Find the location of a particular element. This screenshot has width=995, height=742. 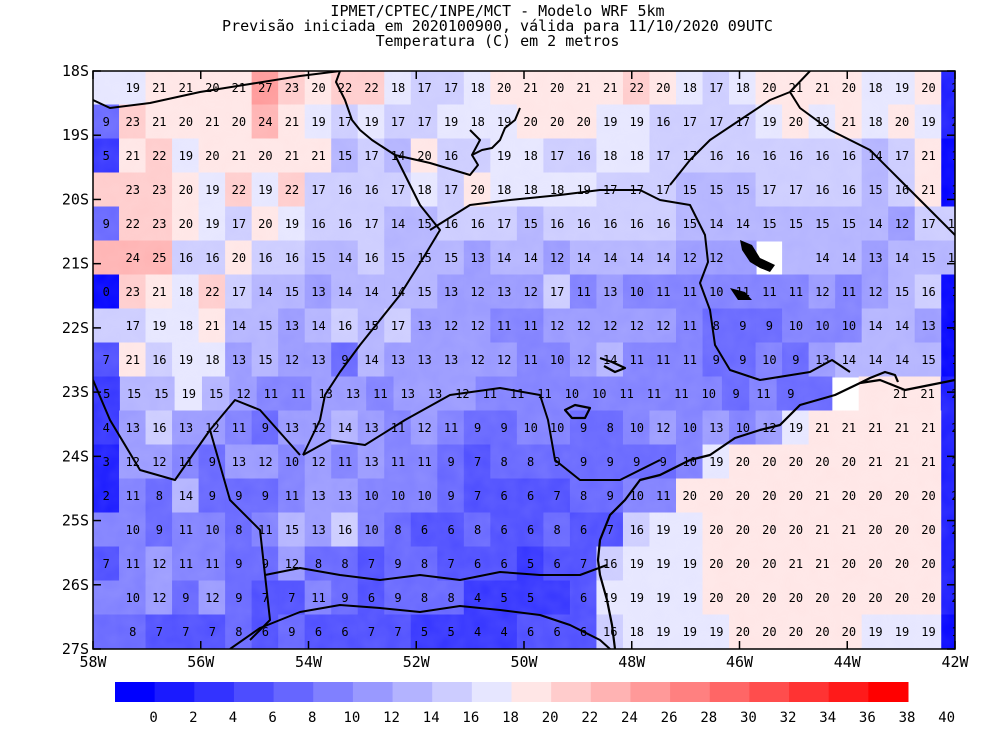

border-go-mg is located at coordinates (496, 131).